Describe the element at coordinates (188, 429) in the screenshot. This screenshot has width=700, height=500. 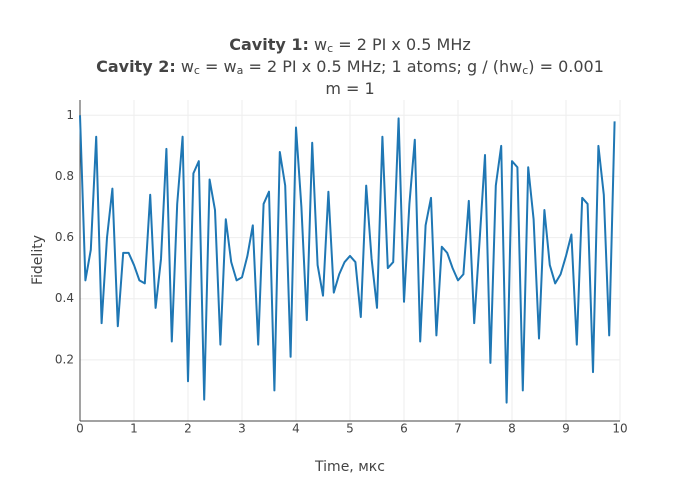
I see `x-tick-label: 2` at that location.